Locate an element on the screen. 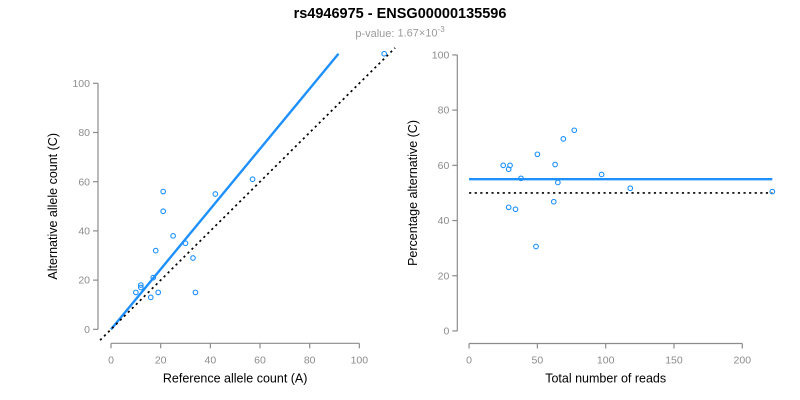 The width and height of the screenshot is (800, 400). x-tick-label: 20 is located at coordinates (161, 360).